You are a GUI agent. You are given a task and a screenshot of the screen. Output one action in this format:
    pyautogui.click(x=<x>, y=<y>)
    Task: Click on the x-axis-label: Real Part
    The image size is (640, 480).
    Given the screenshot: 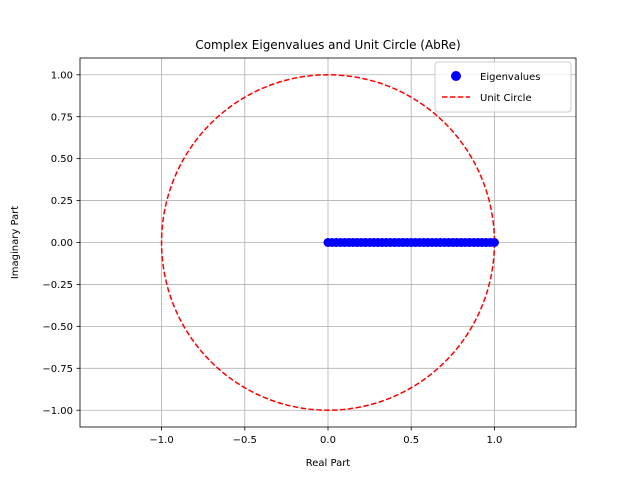 What is the action you would take?
    pyautogui.click(x=328, y=463)
    